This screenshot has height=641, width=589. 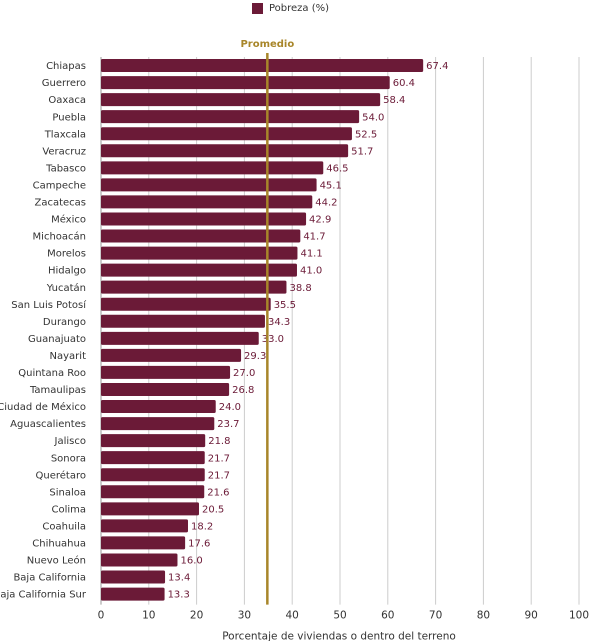 What do you see at coordinates (255, 356) in the screenshot?
I see `value-label: 29.3` at bounding box center [255, 356].